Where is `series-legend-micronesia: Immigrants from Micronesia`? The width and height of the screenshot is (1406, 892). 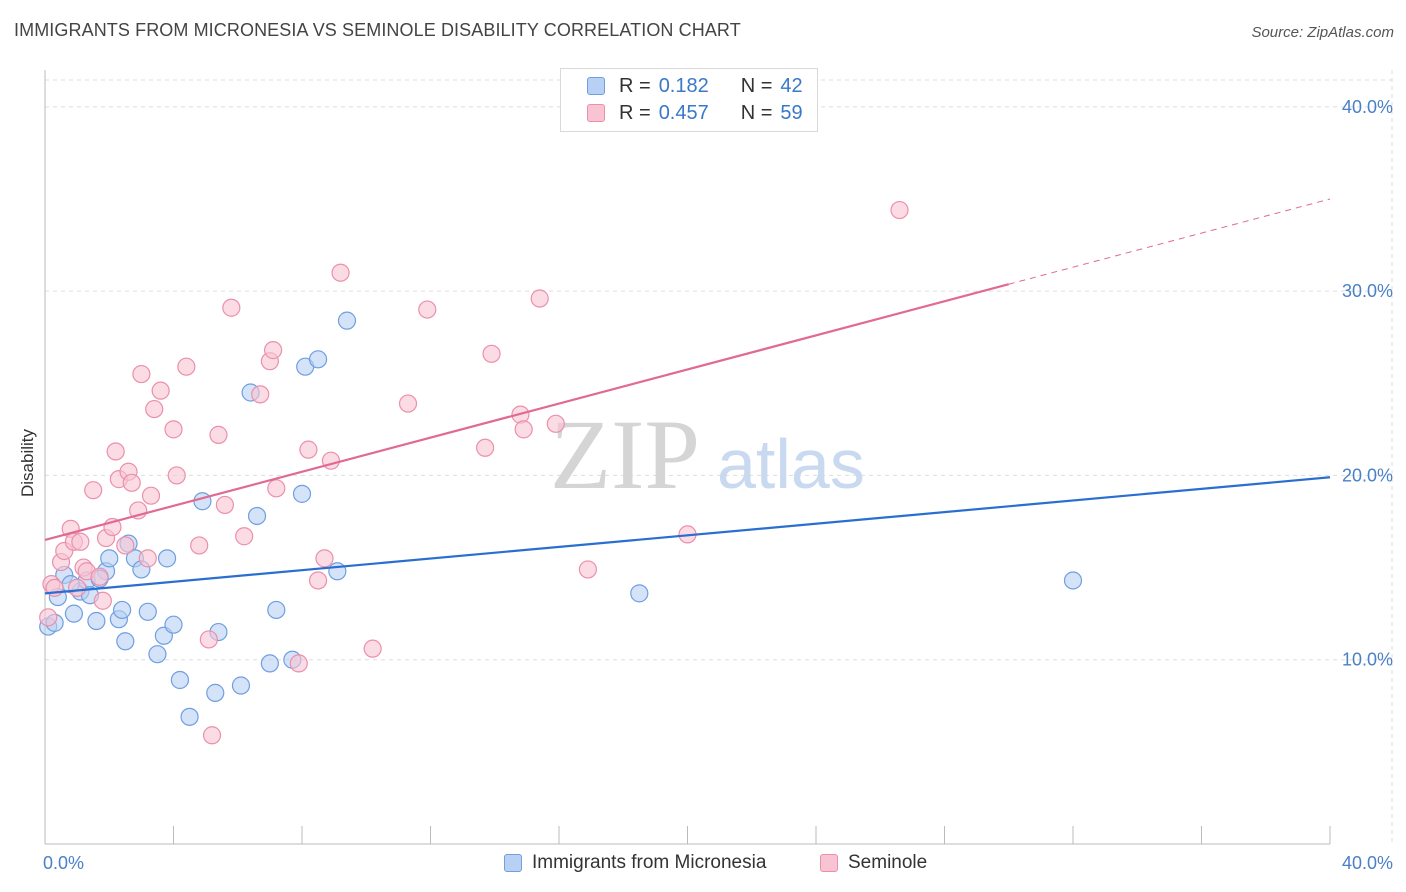 series-legend-micronesia: Immigrants from Micronesia is located at coordinates (635, 863).